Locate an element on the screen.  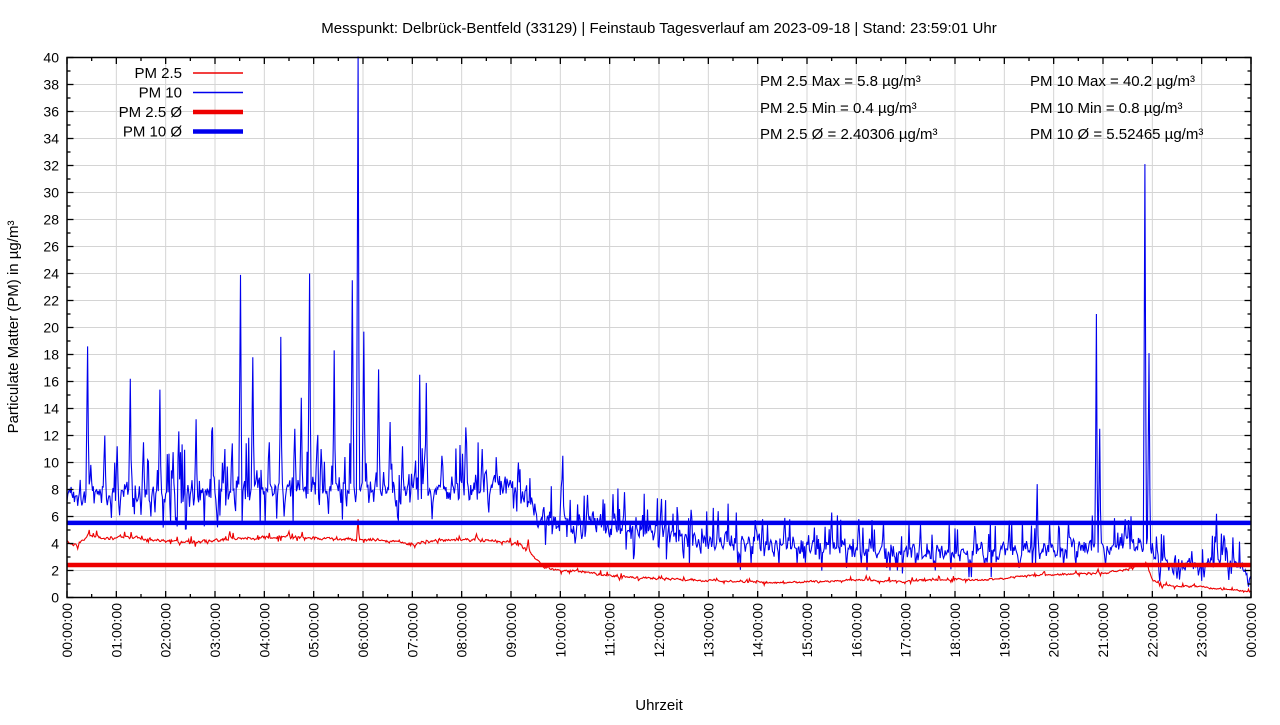
y-tick-label: 28 is located at coordinates (51, 220).